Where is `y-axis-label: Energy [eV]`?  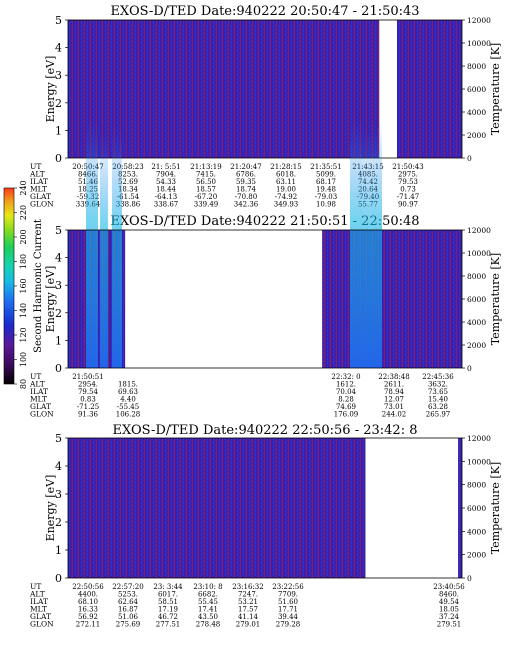
y-axis-label: Energy [eV] is located at coordinates (50, 89).